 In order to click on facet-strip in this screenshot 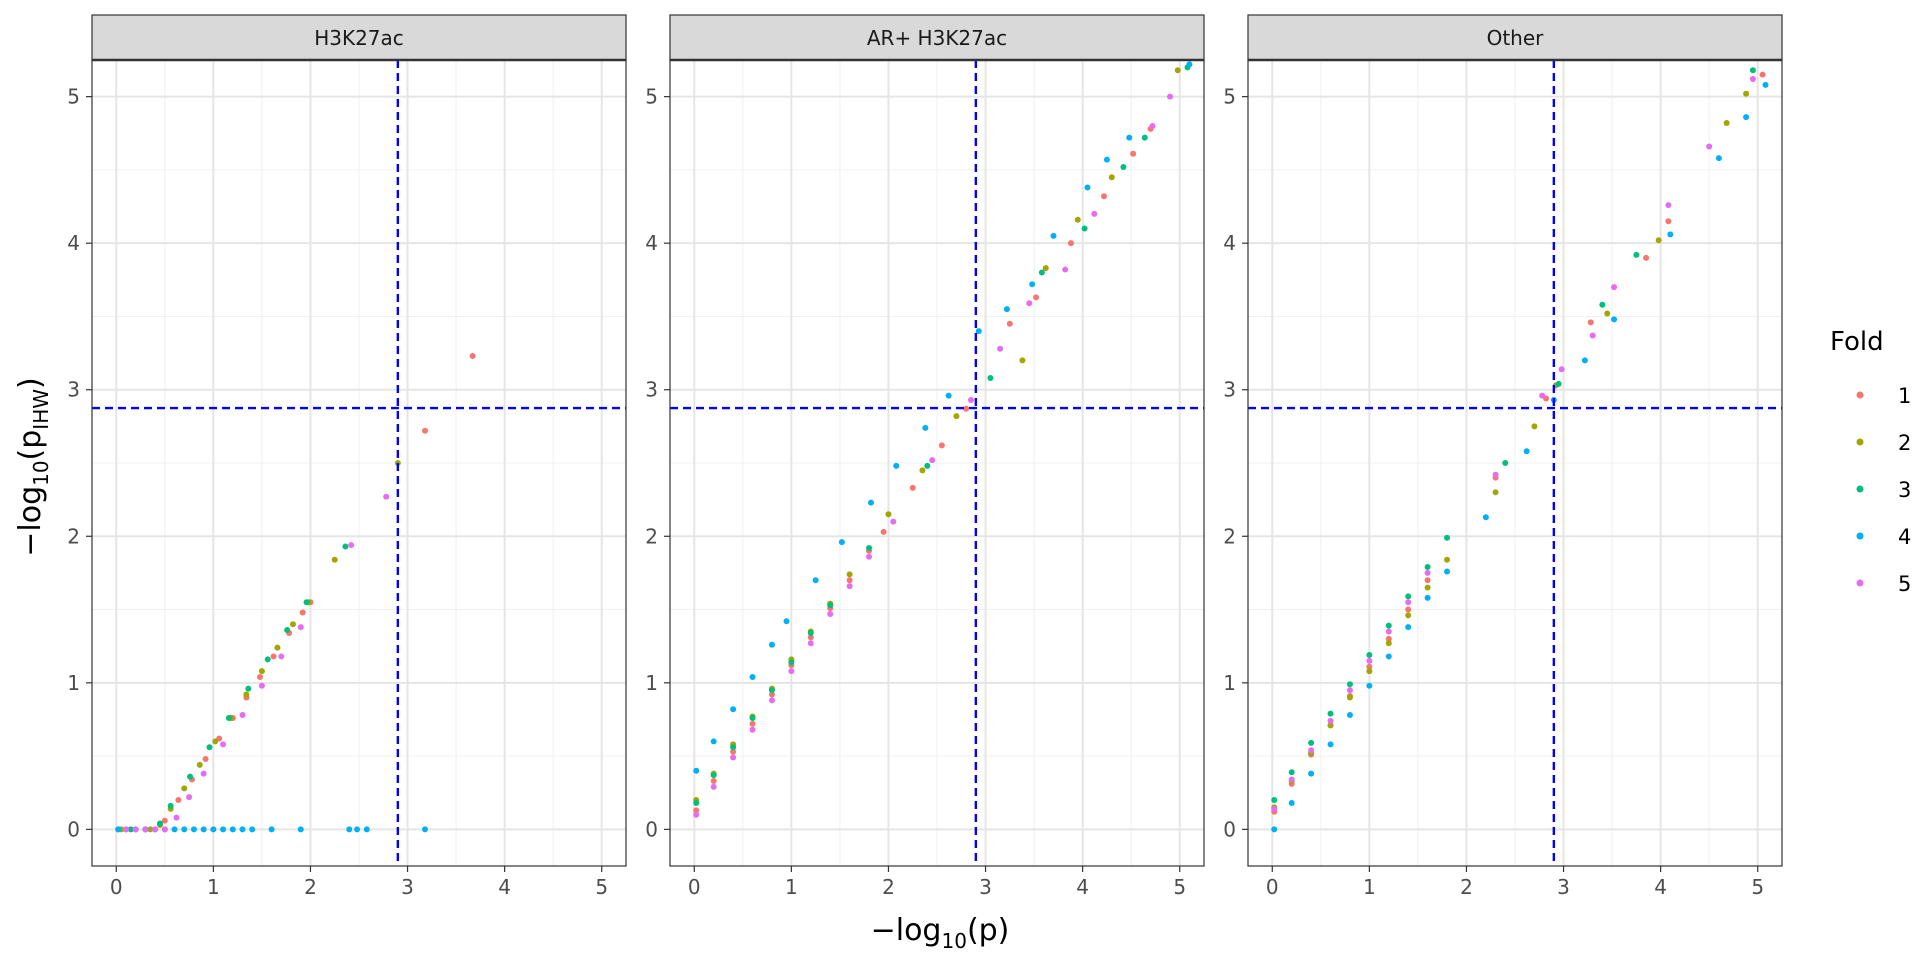, I will do `click(1515, 37)`.